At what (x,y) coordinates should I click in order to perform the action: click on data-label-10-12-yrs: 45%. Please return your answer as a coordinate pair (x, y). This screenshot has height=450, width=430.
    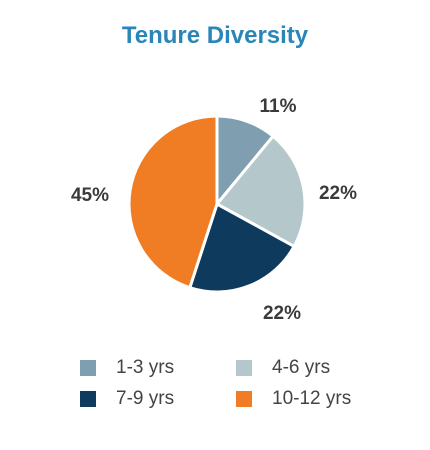
    Looking at the image, I should click on (90, 195).